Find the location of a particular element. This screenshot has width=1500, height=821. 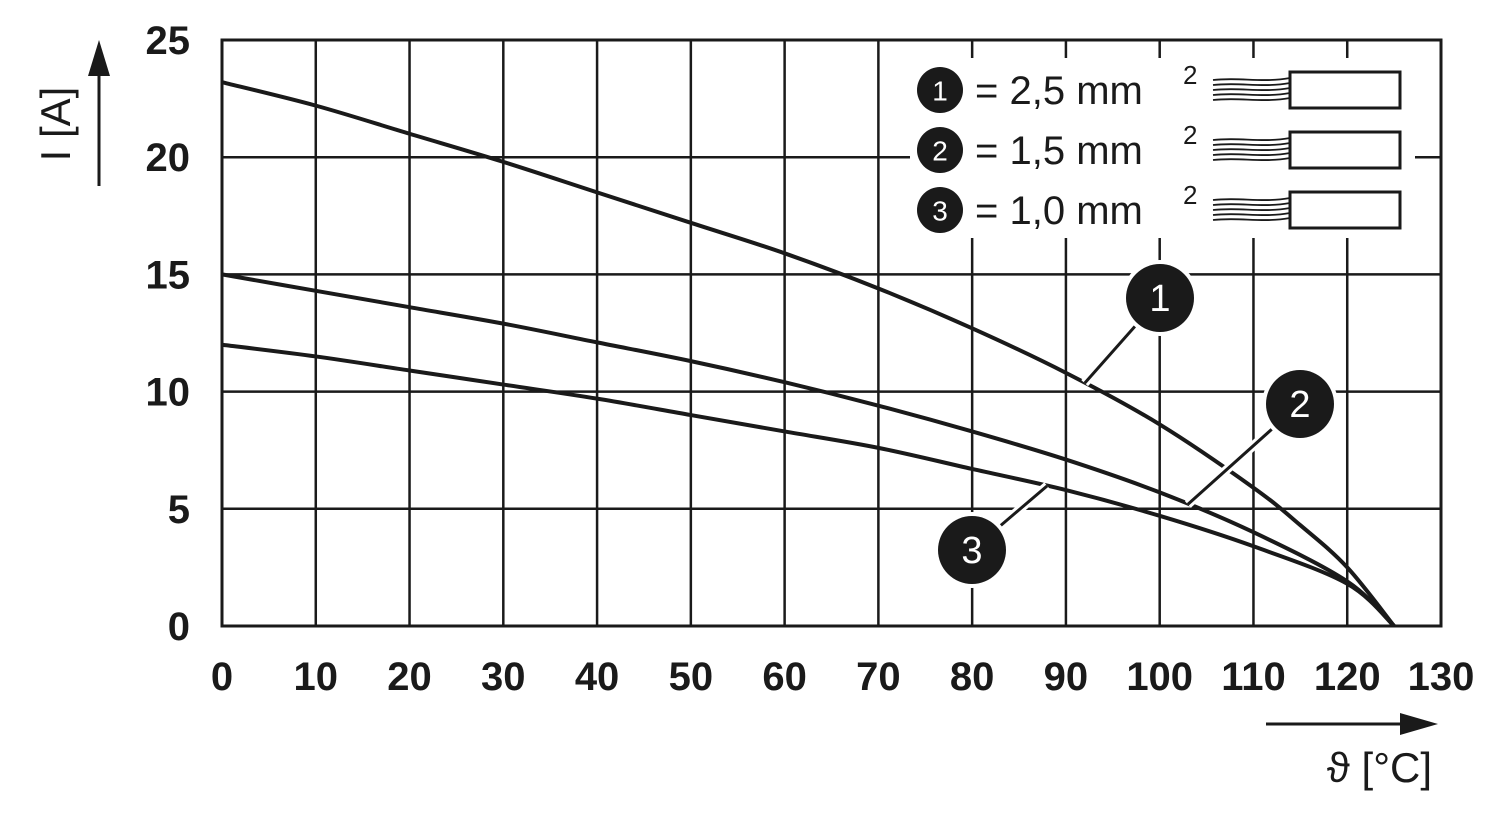

y-axis-arrow-head is located at coordinates (99, 58).